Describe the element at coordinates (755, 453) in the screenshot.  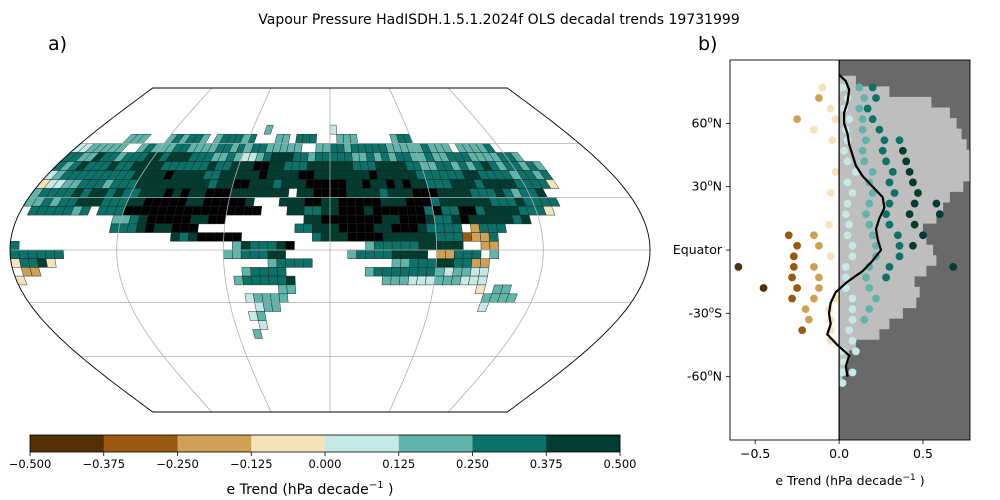
I see `zonal-xtick-label: −0.5` at that location.